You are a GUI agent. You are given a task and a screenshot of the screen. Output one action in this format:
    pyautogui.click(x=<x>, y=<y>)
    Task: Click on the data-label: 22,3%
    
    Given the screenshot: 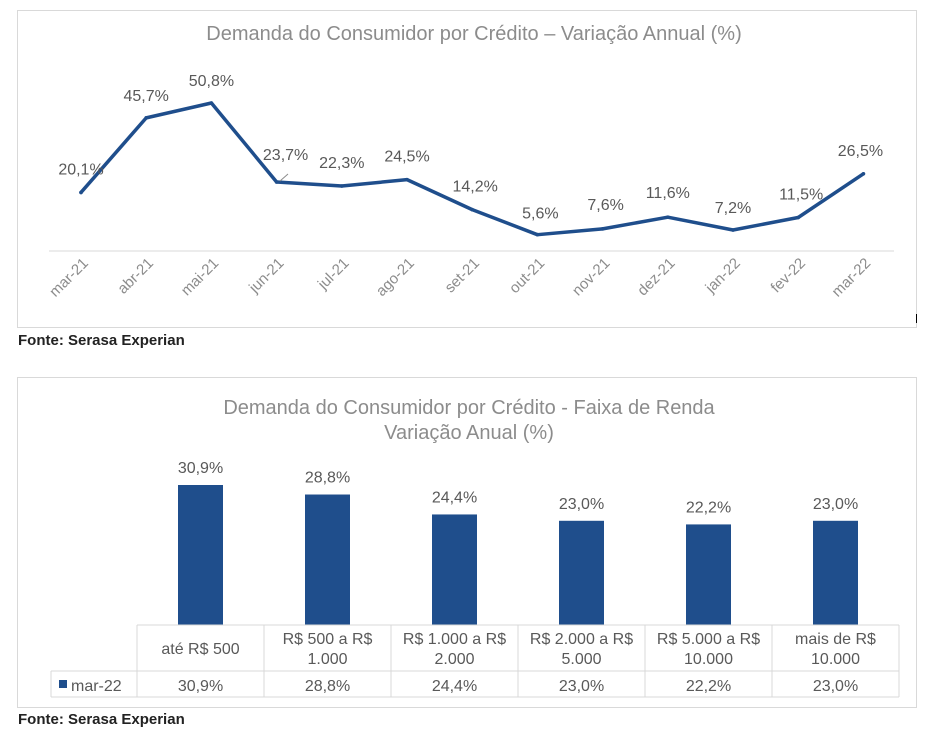 What is the action you would take?
    pyautogui.click(x=341, y=163)
    